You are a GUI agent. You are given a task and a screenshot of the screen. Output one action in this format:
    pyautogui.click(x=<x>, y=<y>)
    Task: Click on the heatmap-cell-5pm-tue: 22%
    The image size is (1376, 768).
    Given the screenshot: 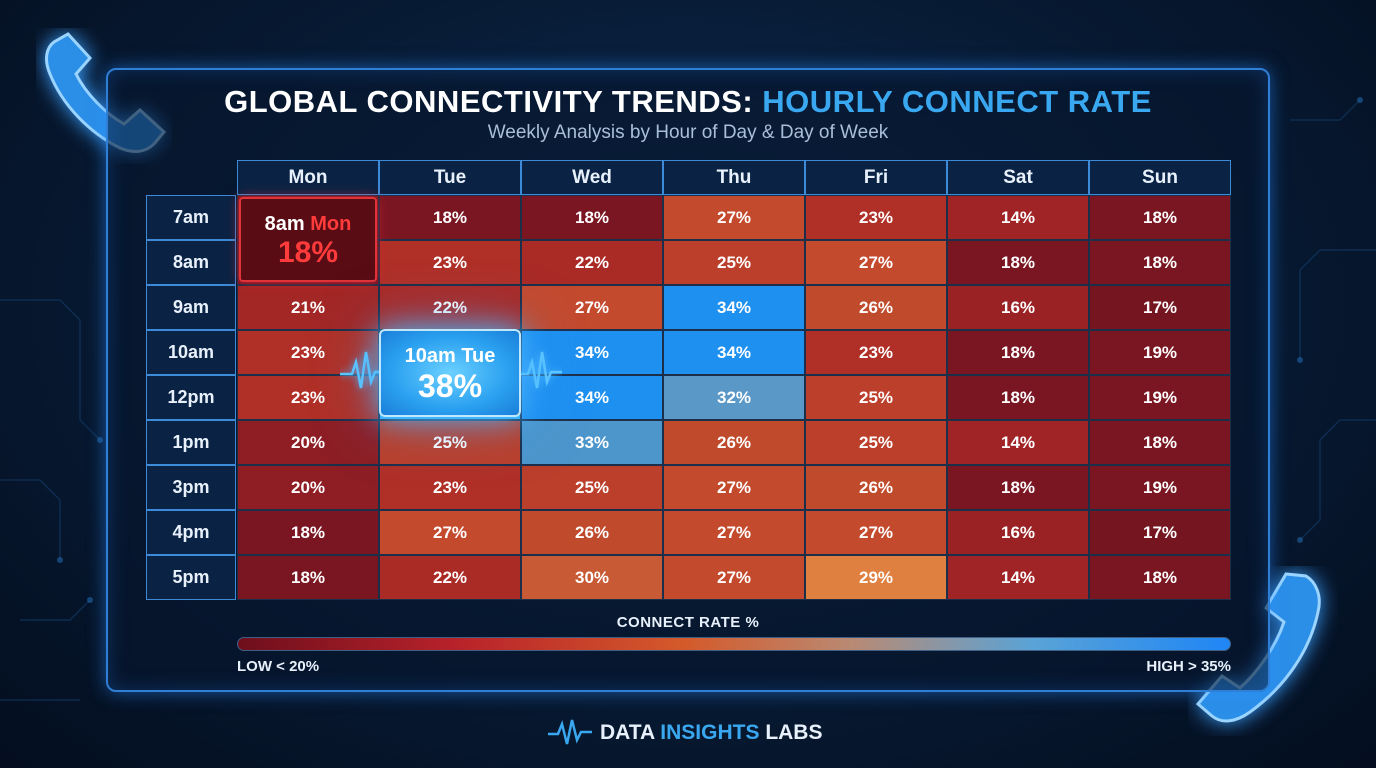 What is the action you would take?
    pyautogui.click(x=450, y=577)
    